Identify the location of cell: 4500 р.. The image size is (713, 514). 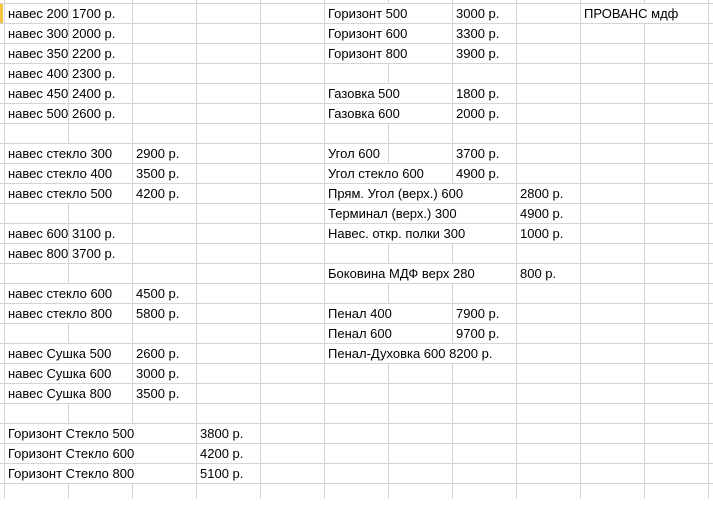
(164, 293).